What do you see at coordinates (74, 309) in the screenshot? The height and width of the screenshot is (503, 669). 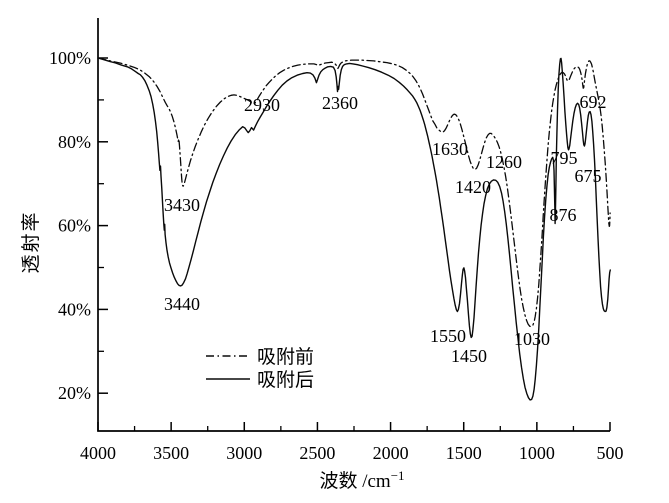 I see `y-tick-label: 40%` at bounding box center [74, 309].